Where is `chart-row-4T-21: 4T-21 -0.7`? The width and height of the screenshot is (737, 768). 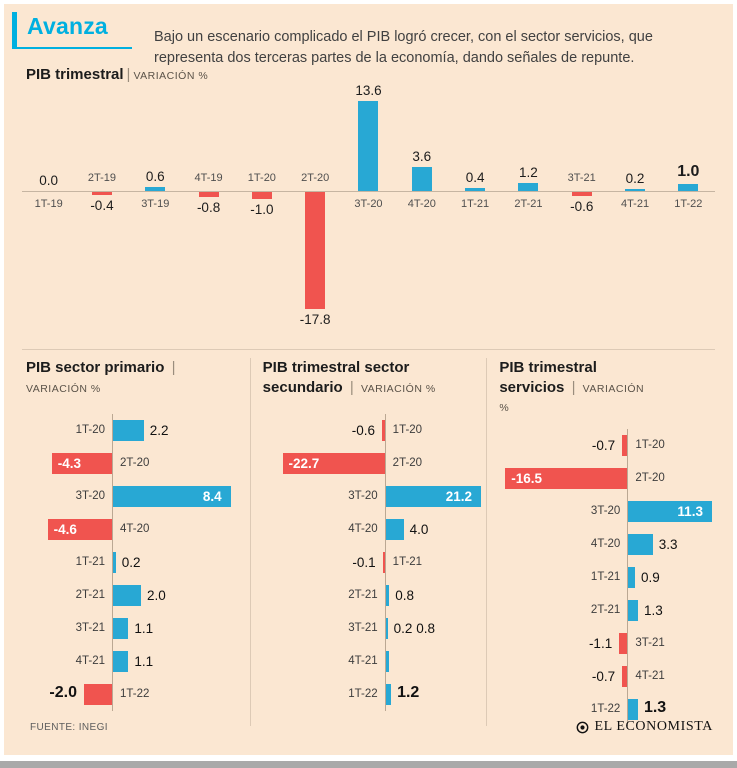
chart-row-4T-21: 4T-21 -0.7 is located at coordinates (609, 676).